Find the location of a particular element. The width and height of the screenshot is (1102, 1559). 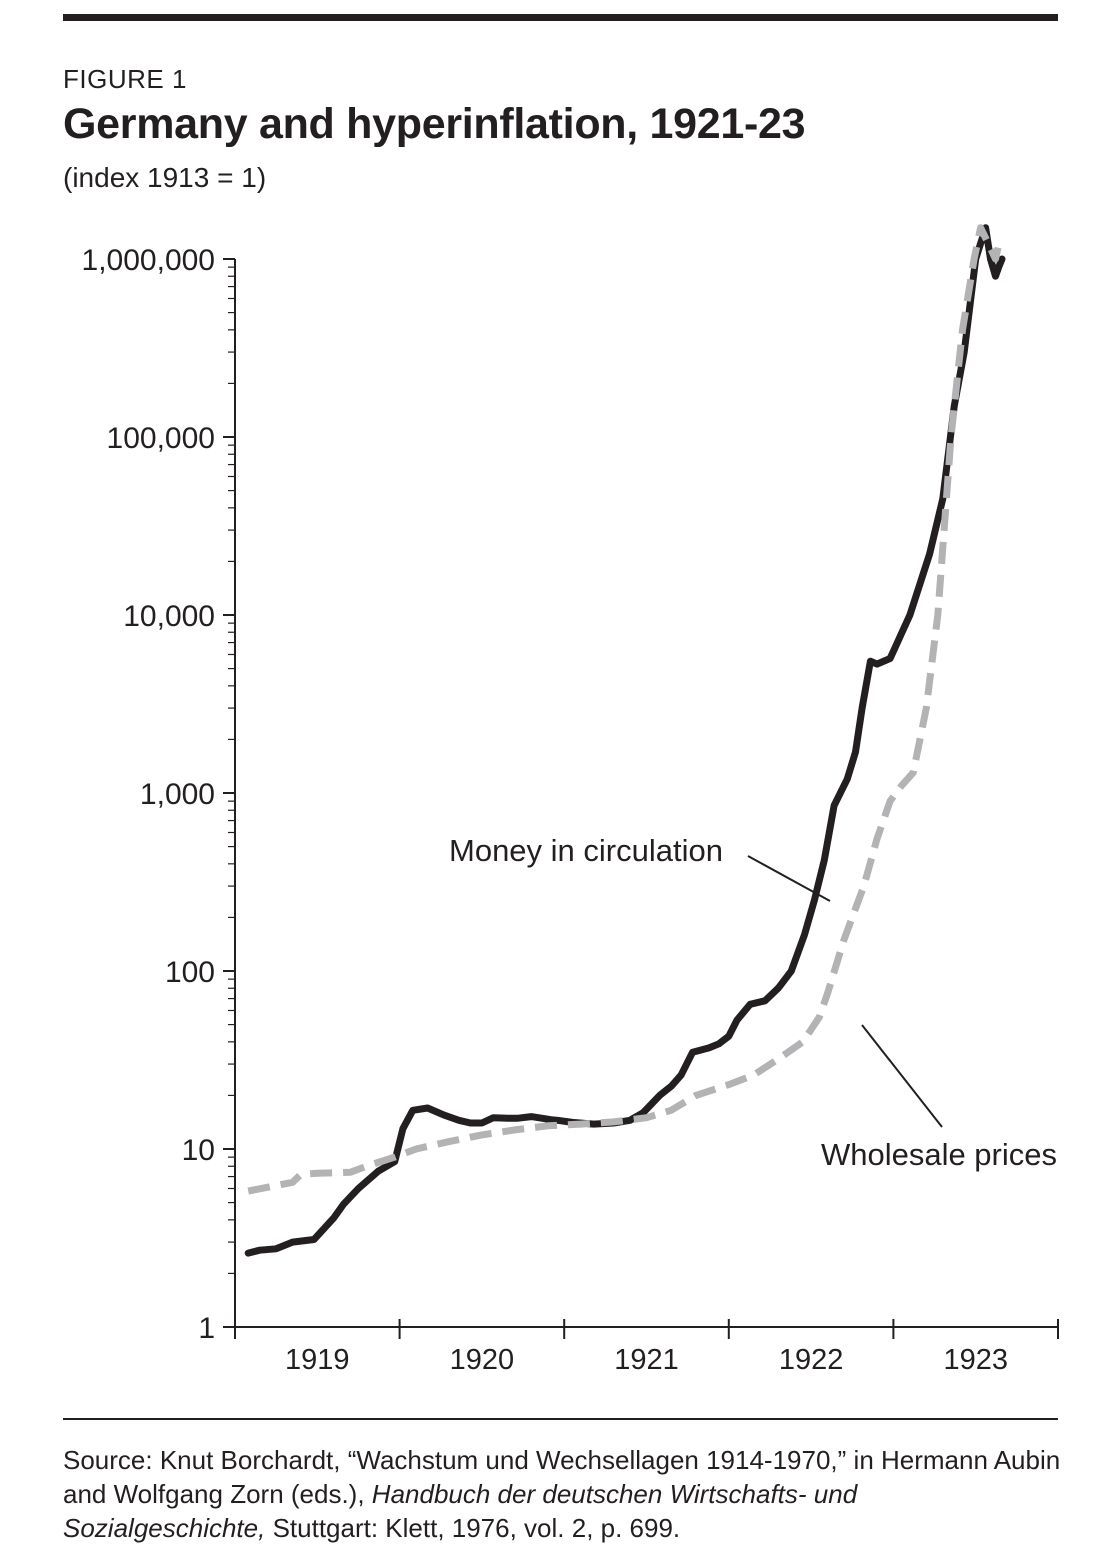

bottom-rule is located at coordinates (560, 1419).